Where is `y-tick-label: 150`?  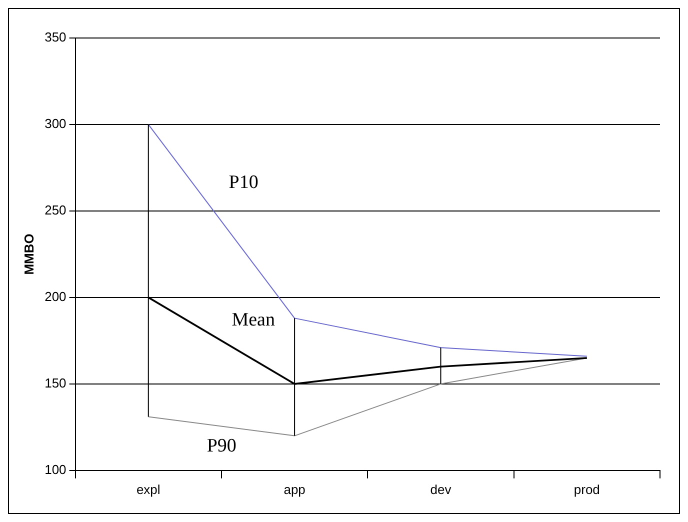
y-tick-label: 150 is located at coordinates (55, 383).